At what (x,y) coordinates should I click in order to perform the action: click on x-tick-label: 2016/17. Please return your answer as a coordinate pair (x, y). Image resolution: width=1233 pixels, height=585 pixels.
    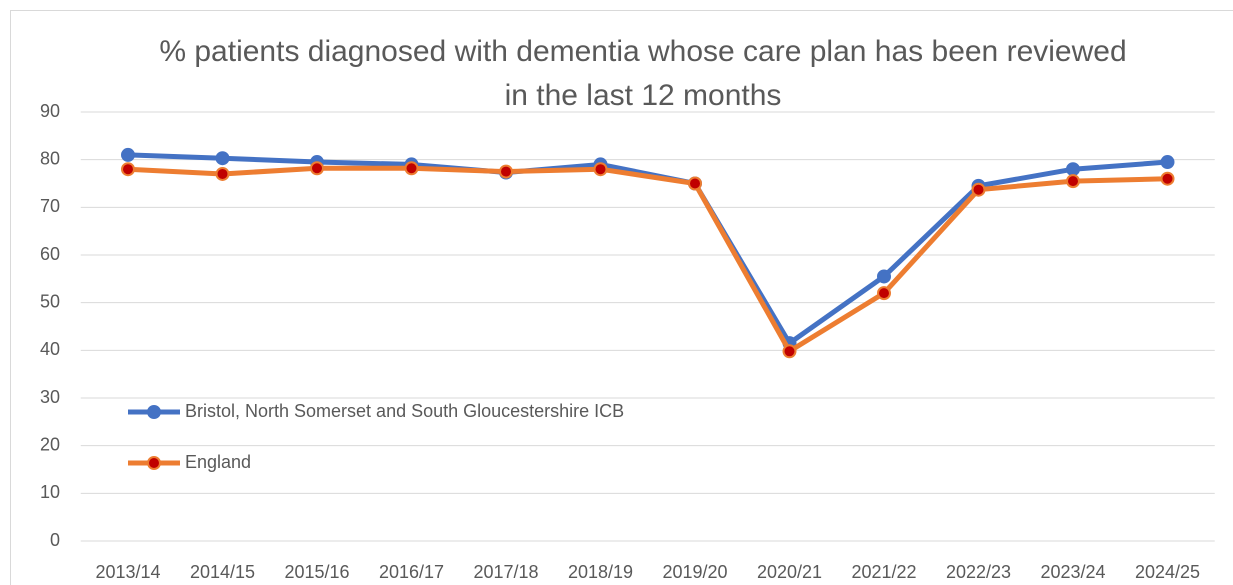
    Looking at the image, I should click on (411, 572).